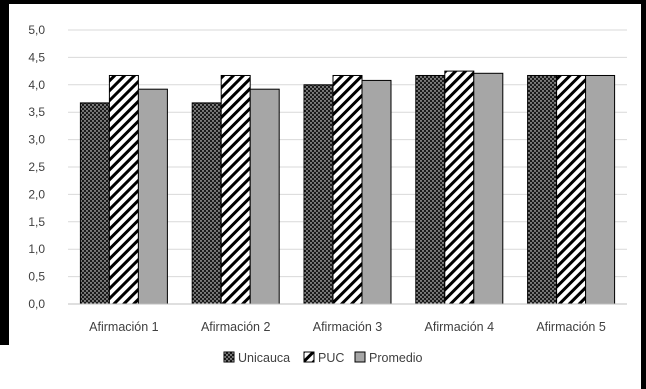 This screenshot has height=389, width=646. What do you see at coordinates (36, 304) in the screenshot?
I see `y-tick-label: 0,0` at bounding box center [36, 304].